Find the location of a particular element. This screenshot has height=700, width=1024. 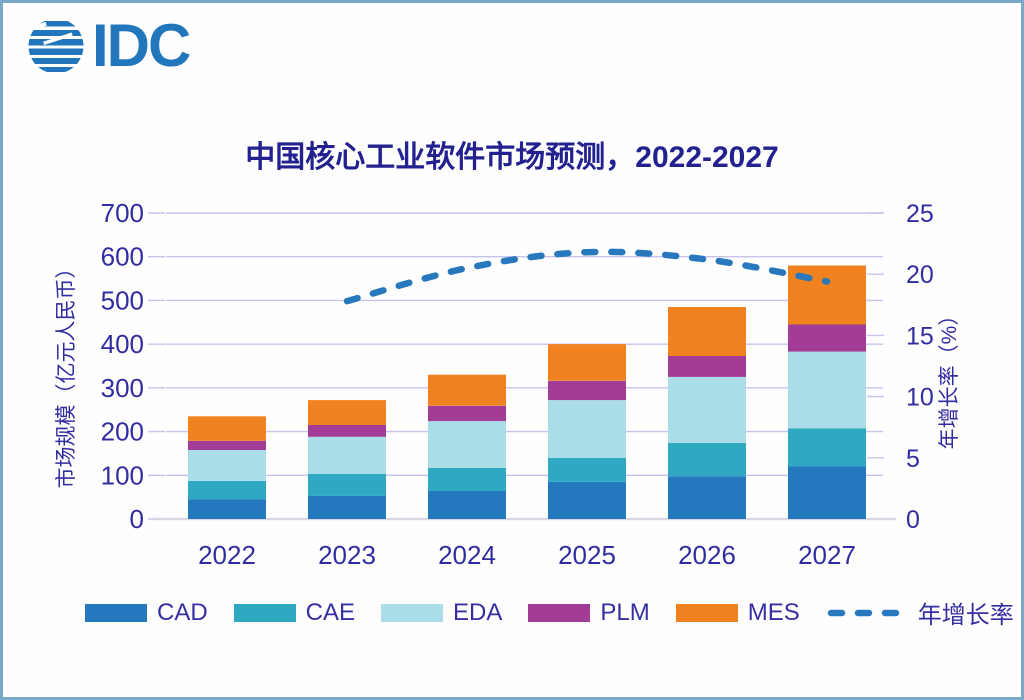

chart-legend: CAD CAE EDA PLM MES 年增长率（%） is located at coordinates (553, 612).